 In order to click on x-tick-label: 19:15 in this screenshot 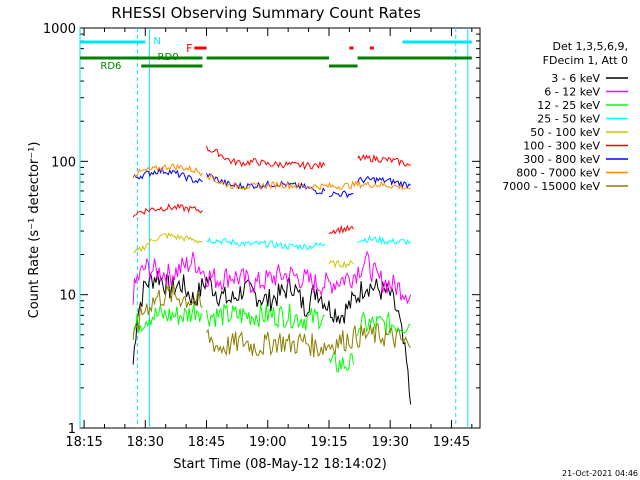, I will do `click(328, 442)`.